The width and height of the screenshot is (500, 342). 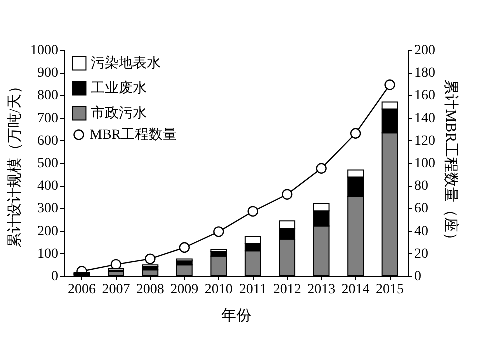 I want to click on legend-label: 市政污水, so click(x=119, y=114).